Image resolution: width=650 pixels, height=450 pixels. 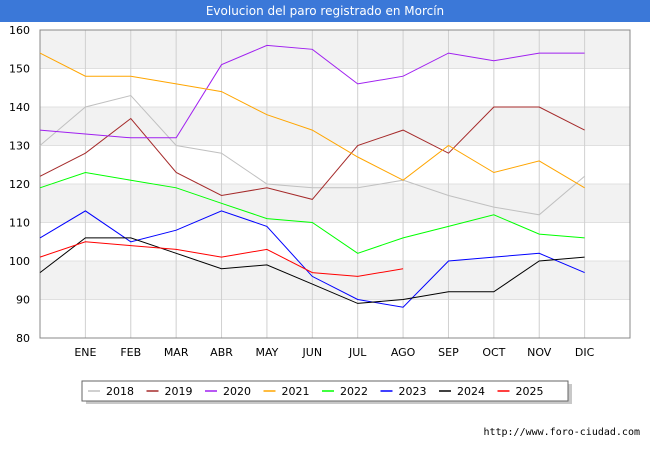 I want to click on legend-label-2019: 2019, so click(x=179, y=391).